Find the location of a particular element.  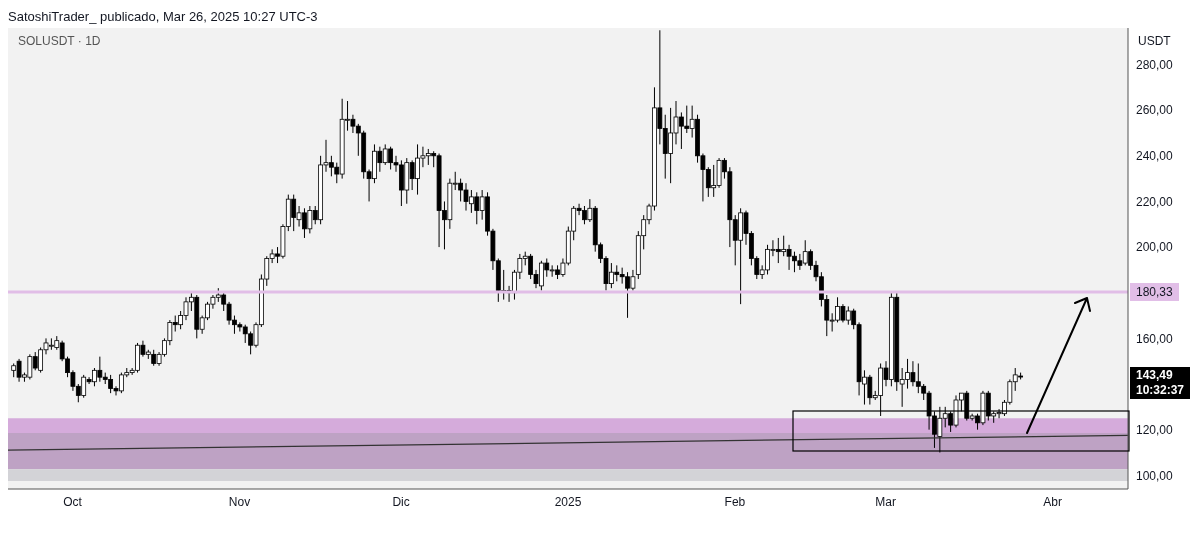

y-tick-label: 220,00 is located at coordinates (1155, 201).